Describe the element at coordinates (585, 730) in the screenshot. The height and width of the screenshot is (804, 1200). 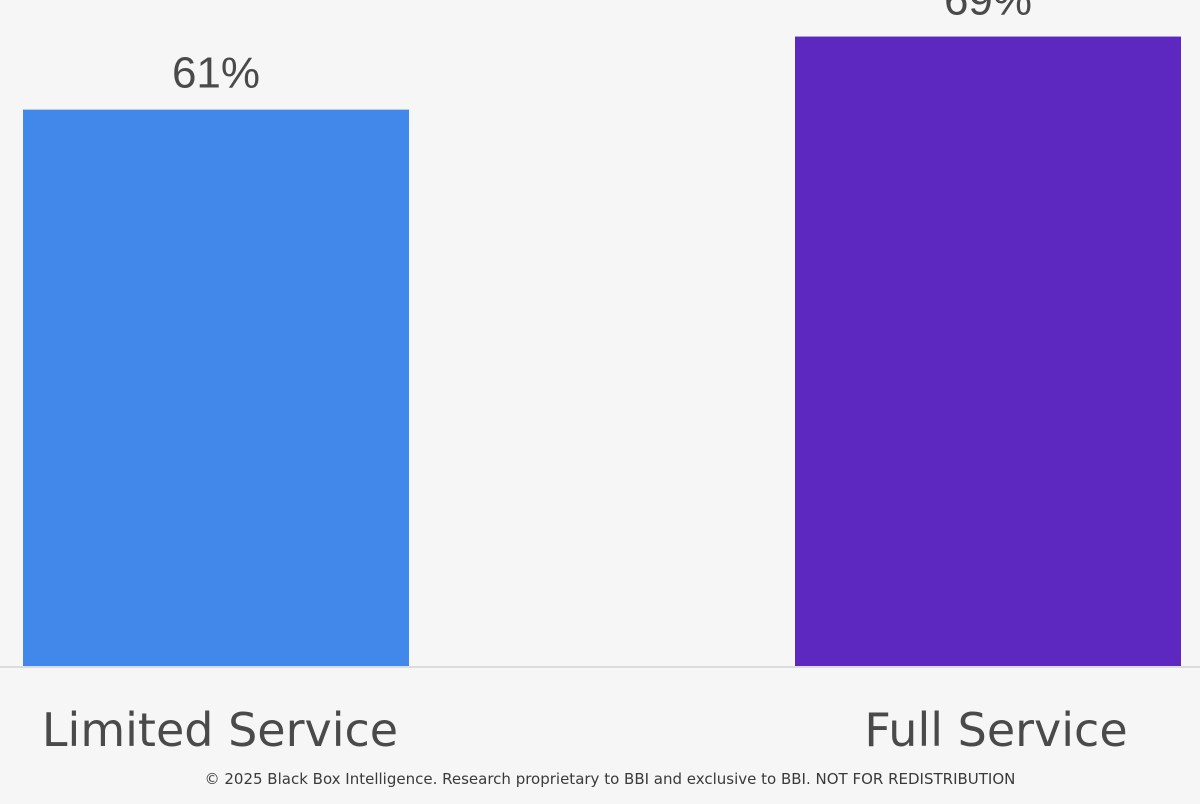
I see `category-labels-layer: Limited Service Full Service` at that location.